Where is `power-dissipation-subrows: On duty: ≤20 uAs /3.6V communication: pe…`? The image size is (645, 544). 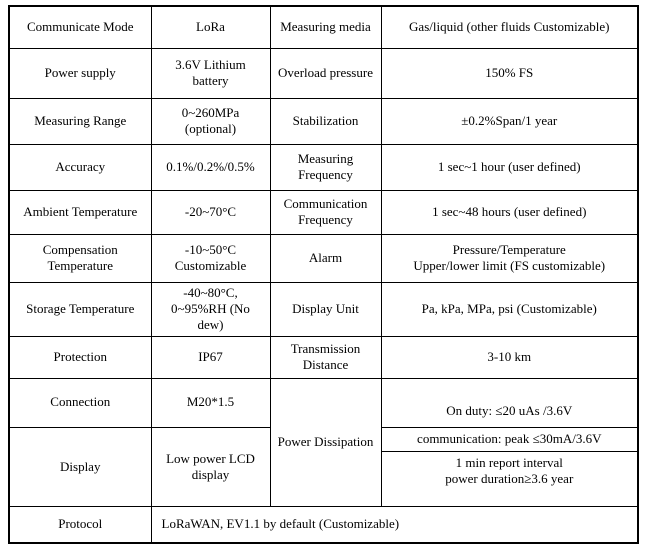 power-dissipation-subrows: On duty: ≤20 uAs /3.6V communication: pe… is located at coordinates (509, 442).